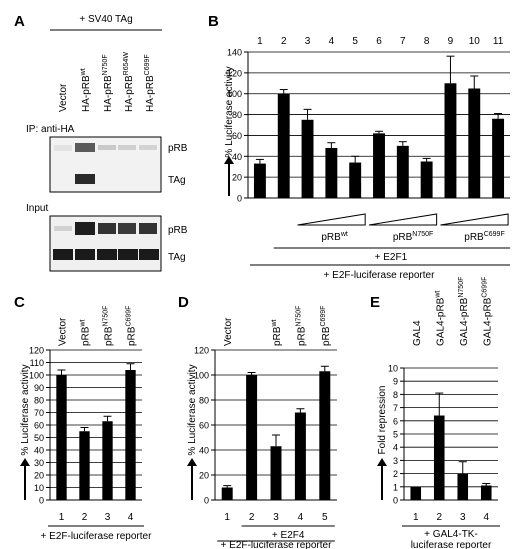  Describe the element at coordinates (277, 332) in the screenshot. I see `lane-label: pRBwt` at that location.